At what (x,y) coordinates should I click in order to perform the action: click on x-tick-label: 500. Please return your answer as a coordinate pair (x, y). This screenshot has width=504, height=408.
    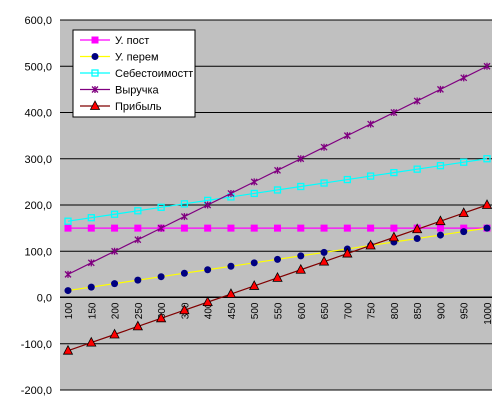
    Looking at the image, I should click on (255, 310).